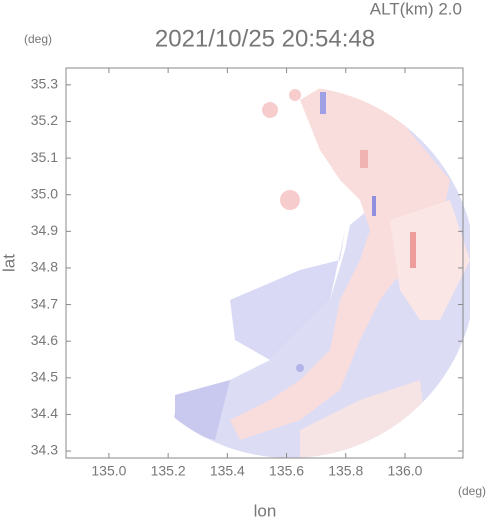  I want to click on x-tick-label: 135.2, so click(168, 471).